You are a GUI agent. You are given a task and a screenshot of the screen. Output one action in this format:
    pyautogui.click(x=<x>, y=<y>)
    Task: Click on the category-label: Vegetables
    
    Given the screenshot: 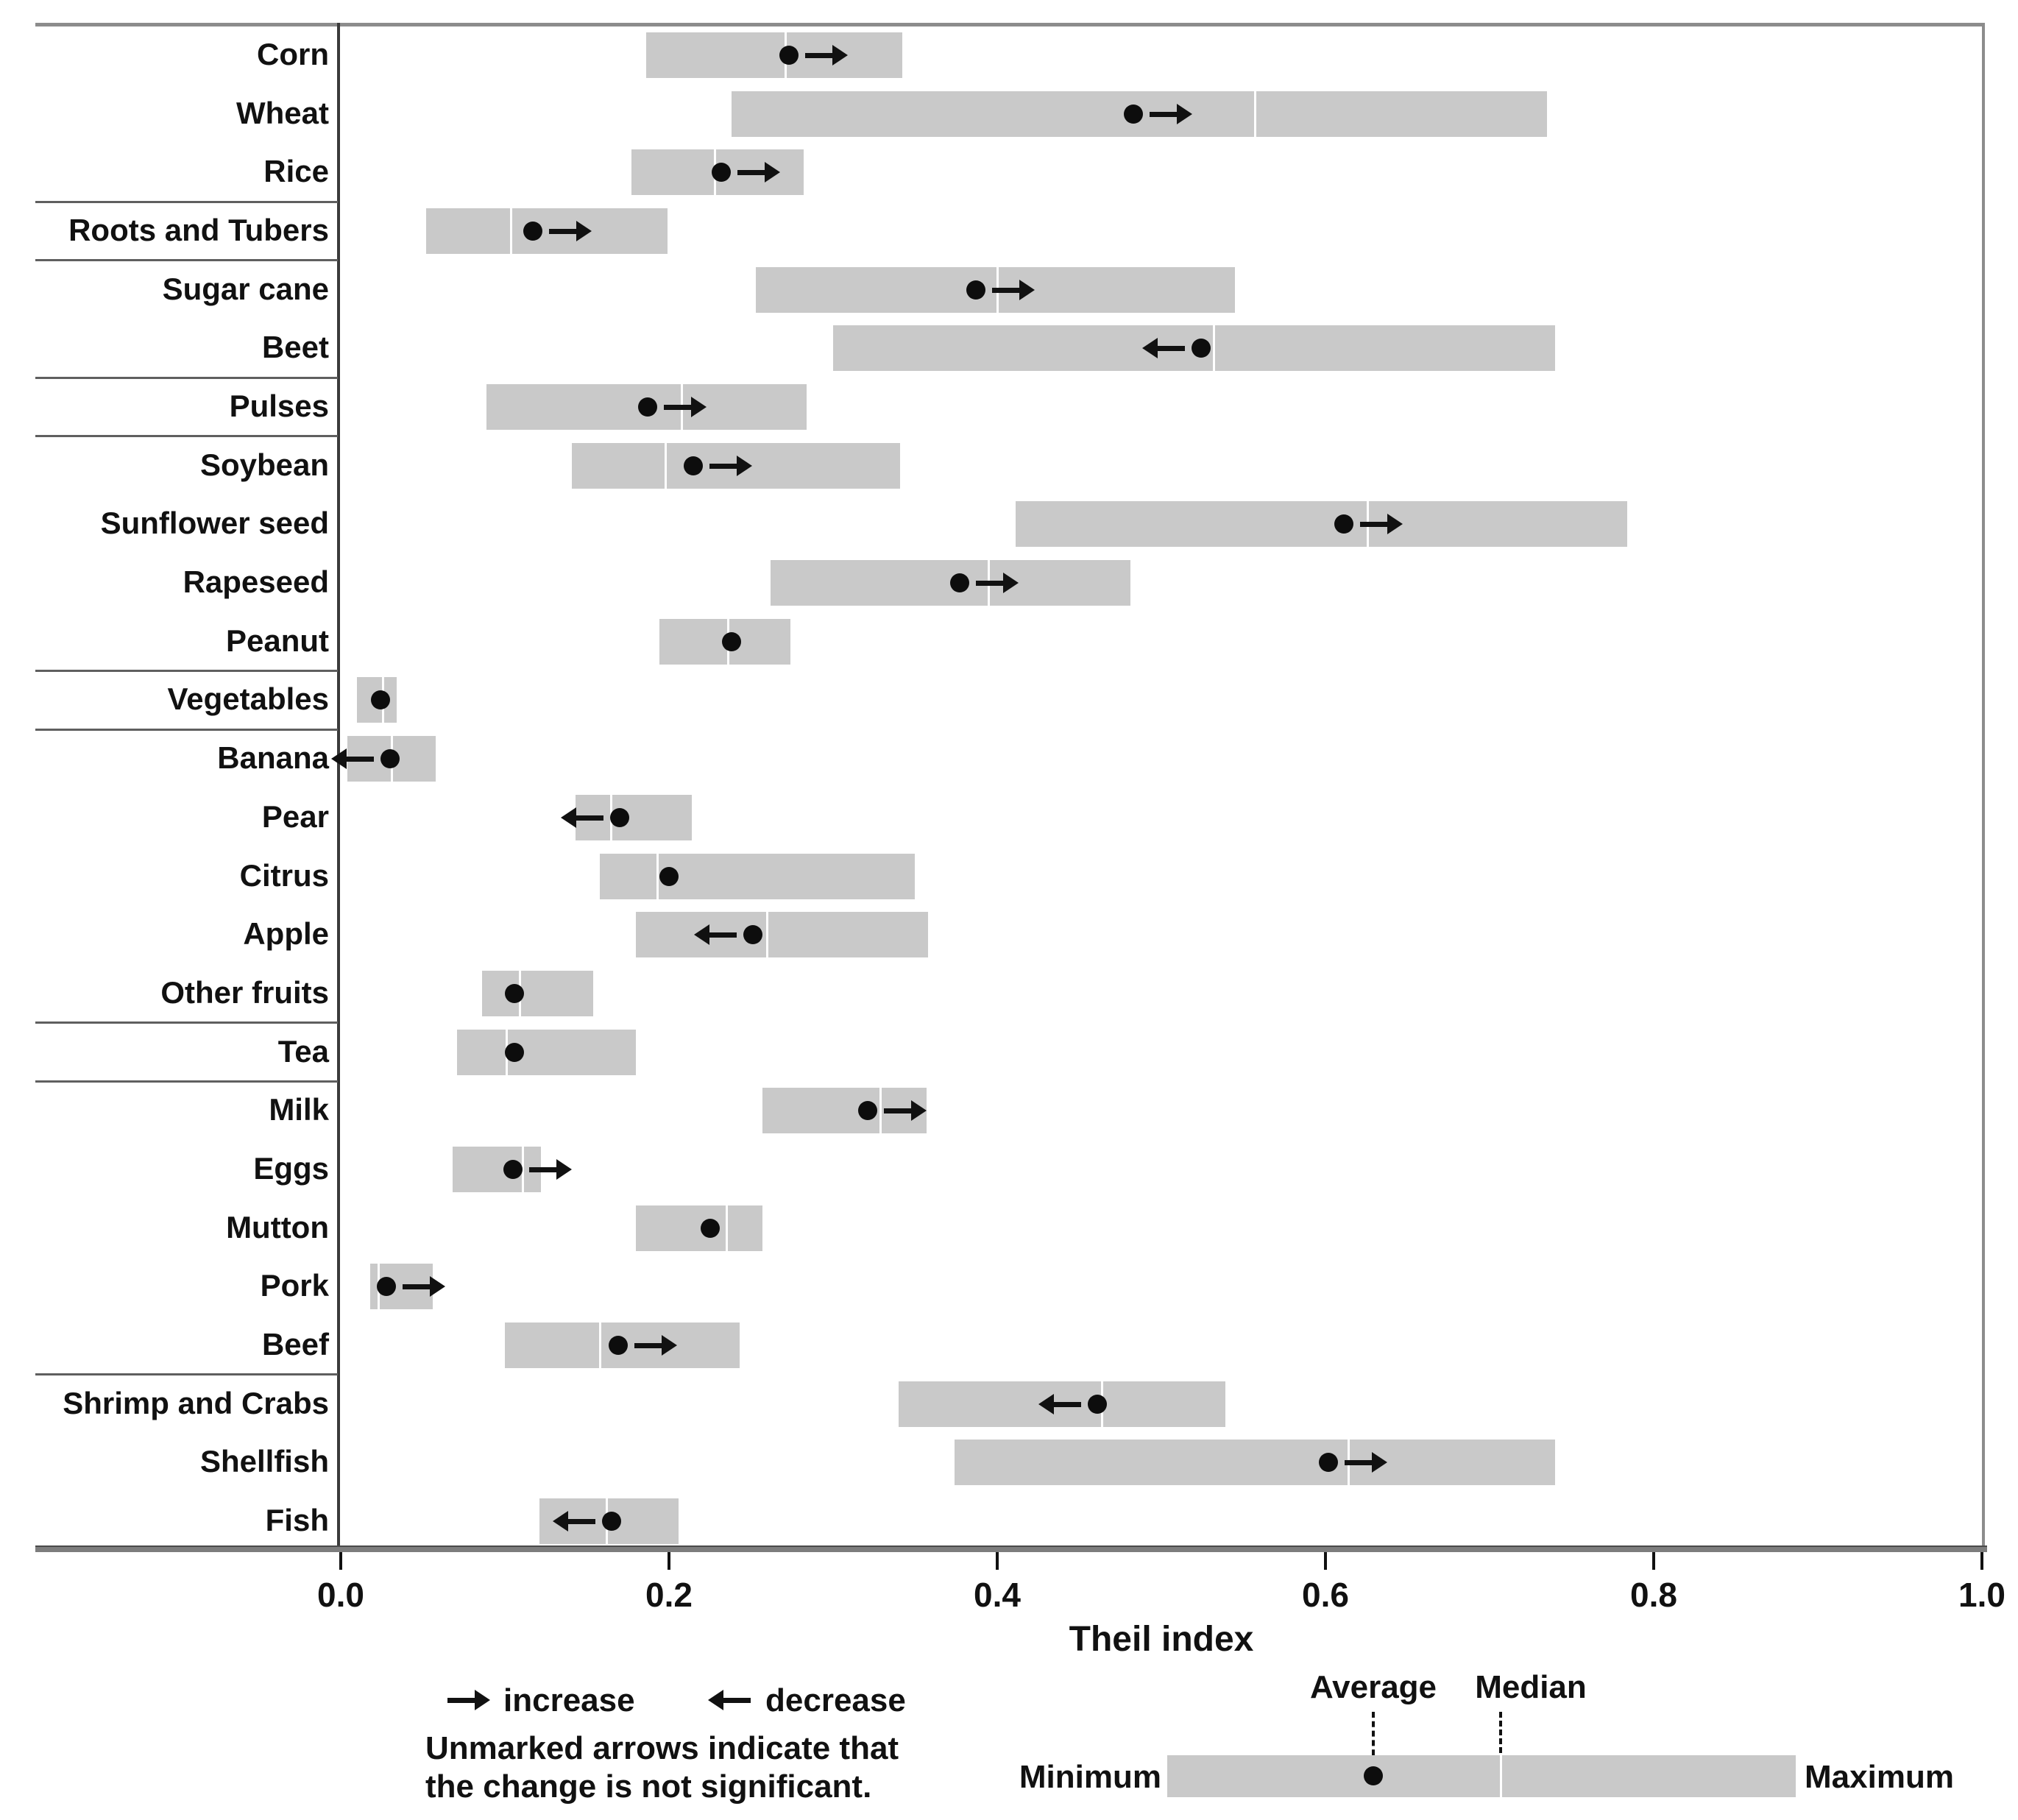 What is the action you would take?
    pyautogui.click(x=248, y=699)
    